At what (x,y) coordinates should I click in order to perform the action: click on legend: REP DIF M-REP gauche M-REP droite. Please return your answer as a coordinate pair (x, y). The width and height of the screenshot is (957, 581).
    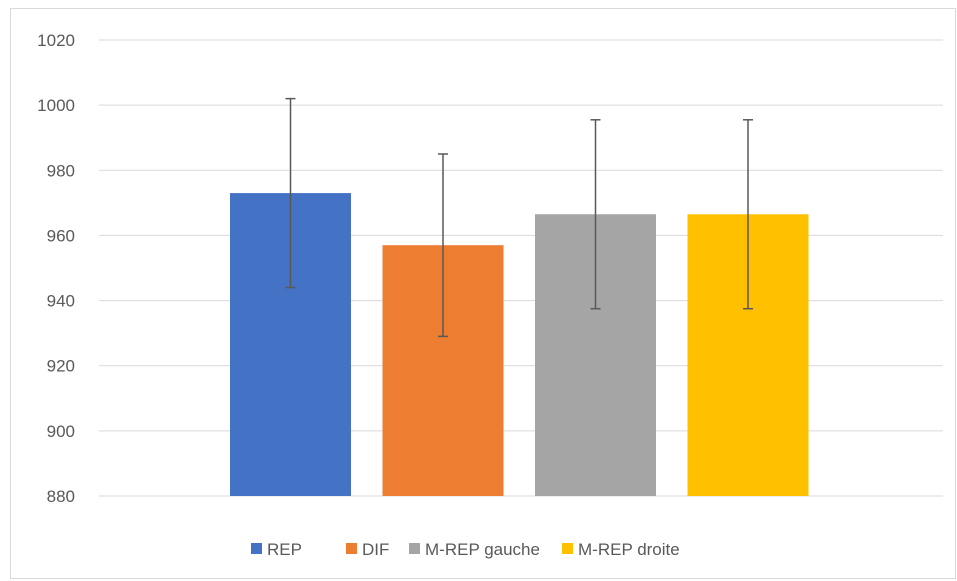
    Looking at the image, I should click on (465, 549).